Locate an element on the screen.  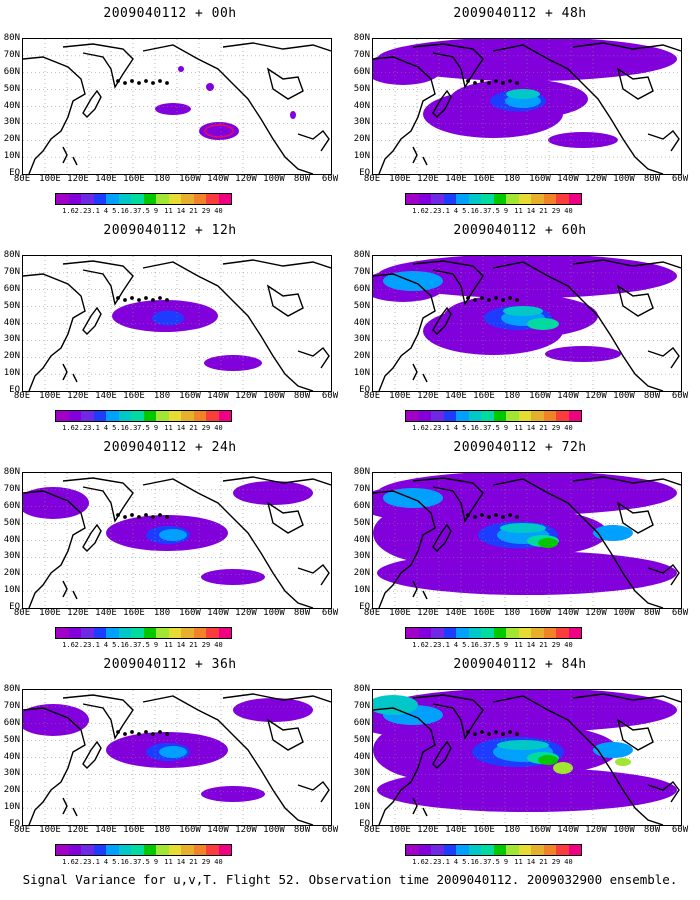
graticule is located at coordinates (177, 540).